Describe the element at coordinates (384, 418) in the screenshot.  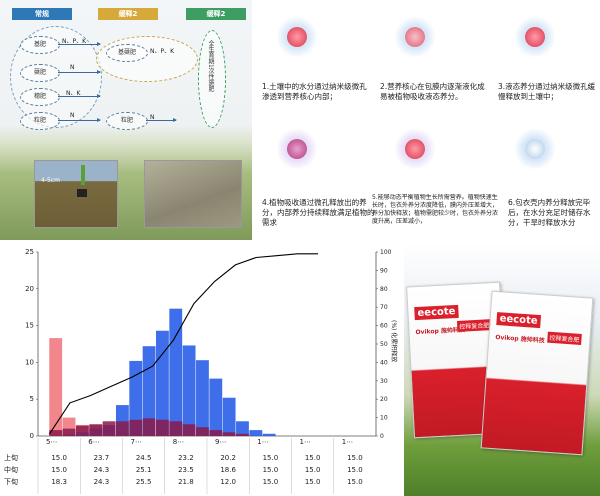
I see `y-right-tick-label: 10` at that location.